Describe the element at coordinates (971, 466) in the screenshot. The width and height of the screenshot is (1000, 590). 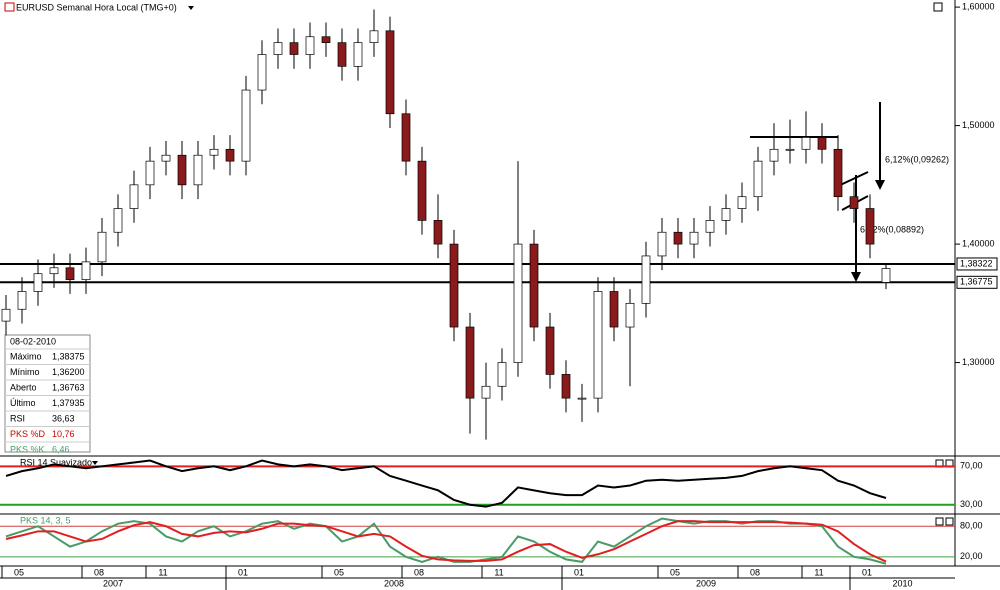
I see `level-label: 70,00` at that location.